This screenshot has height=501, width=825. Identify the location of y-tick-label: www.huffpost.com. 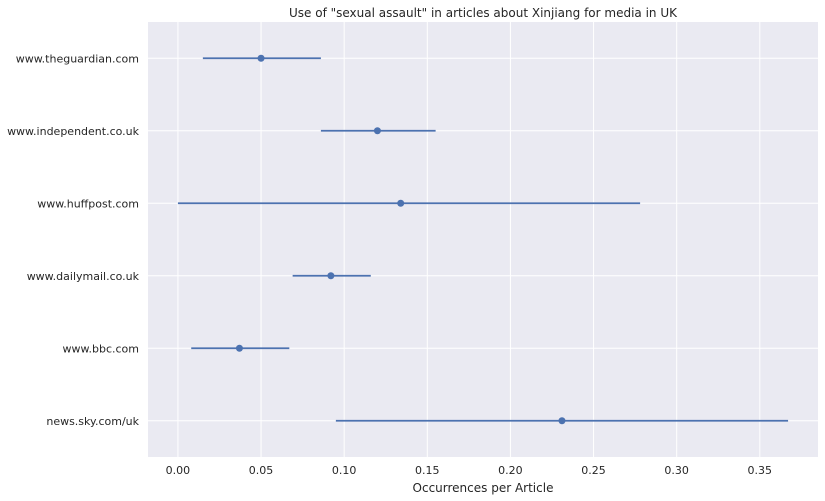
(88, 203).